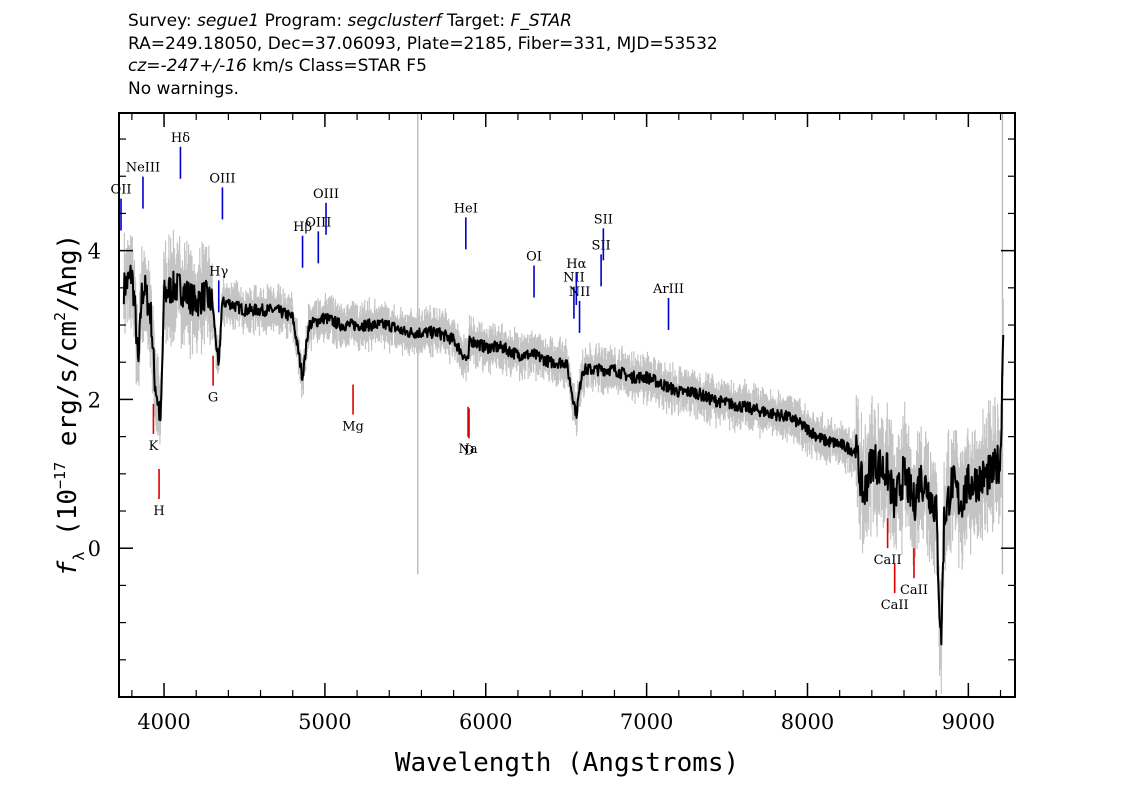 The image size is (1134, 810). I want to click on emission-line-label: OI, so click(534, 257).